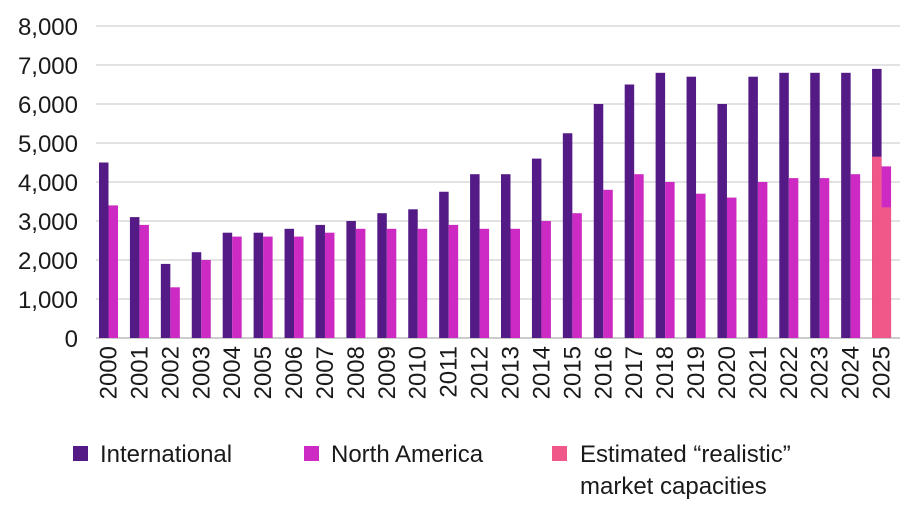  I want to click on bar-international-2023, so click(815, 205).